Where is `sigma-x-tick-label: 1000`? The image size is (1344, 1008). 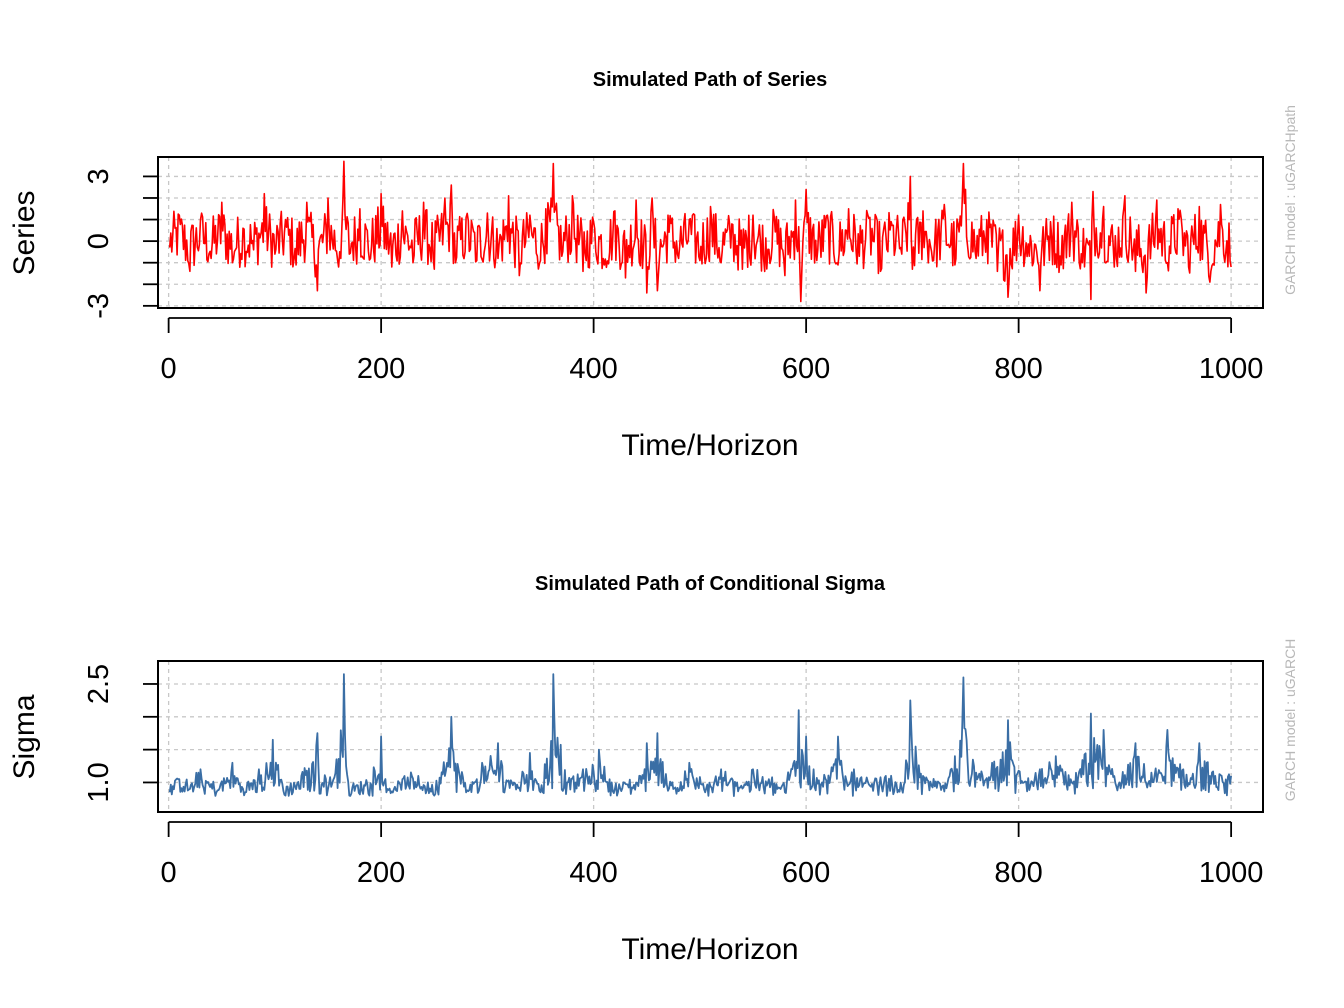
sigma-x-tick-label: 1000 is located at coordinates (1231, 873).